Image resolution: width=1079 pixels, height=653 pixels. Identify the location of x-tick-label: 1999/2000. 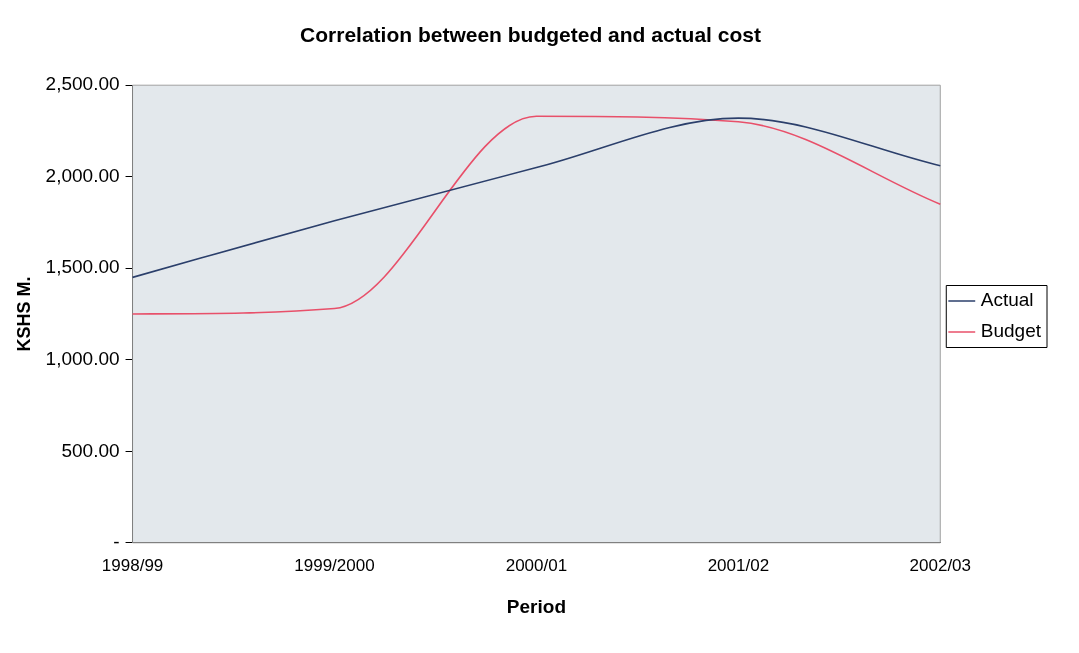
(334, 565).